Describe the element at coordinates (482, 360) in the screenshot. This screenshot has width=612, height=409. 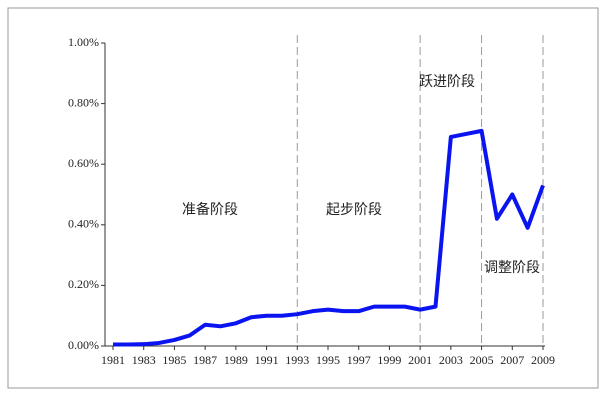
I see `x-tick-label: 2005` at that location.